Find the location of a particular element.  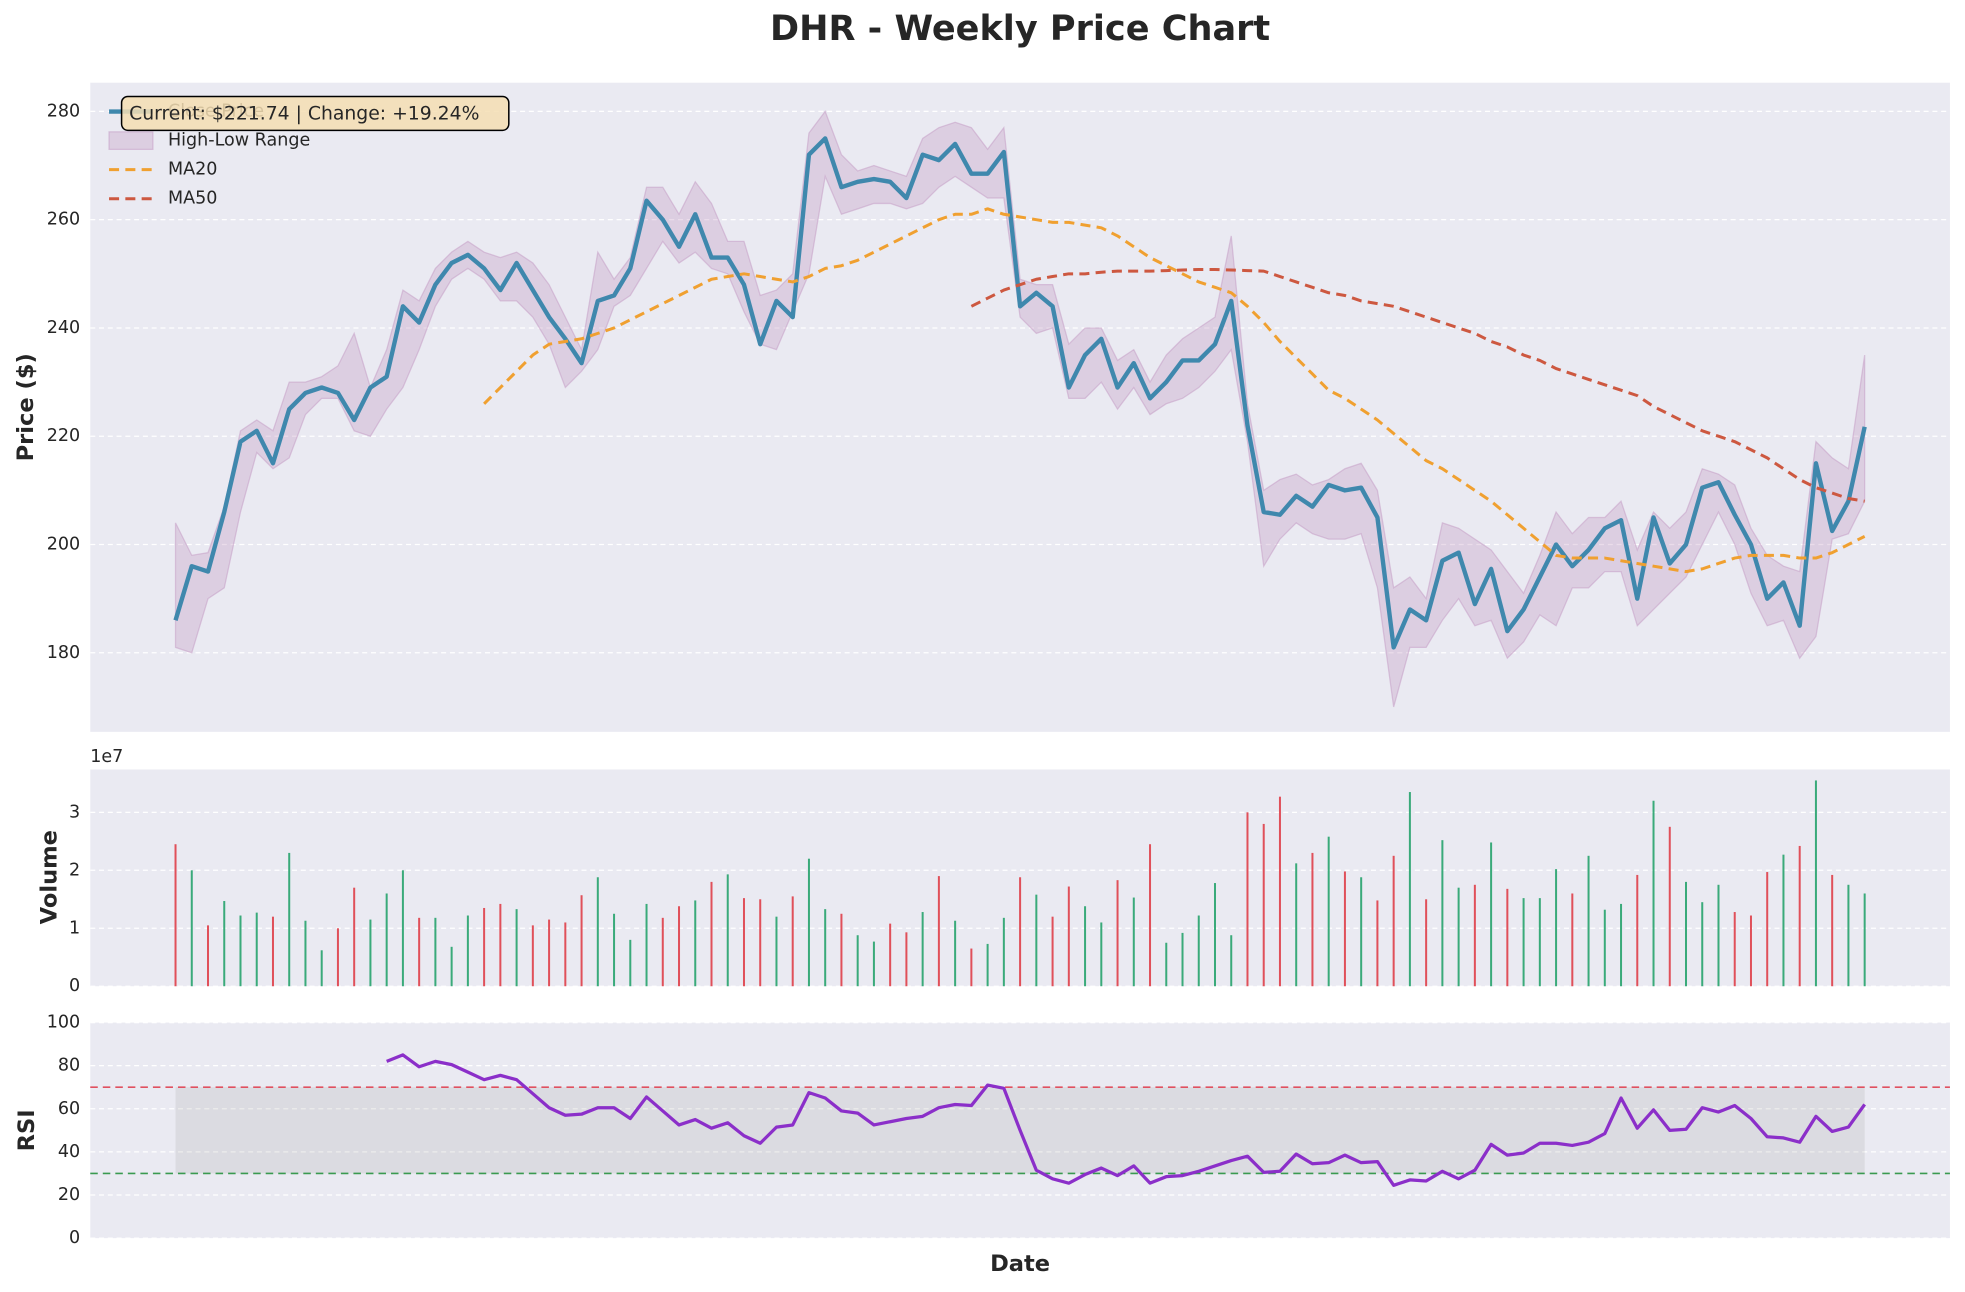

legend-label: MA20 is located at coordinates (192, 170).